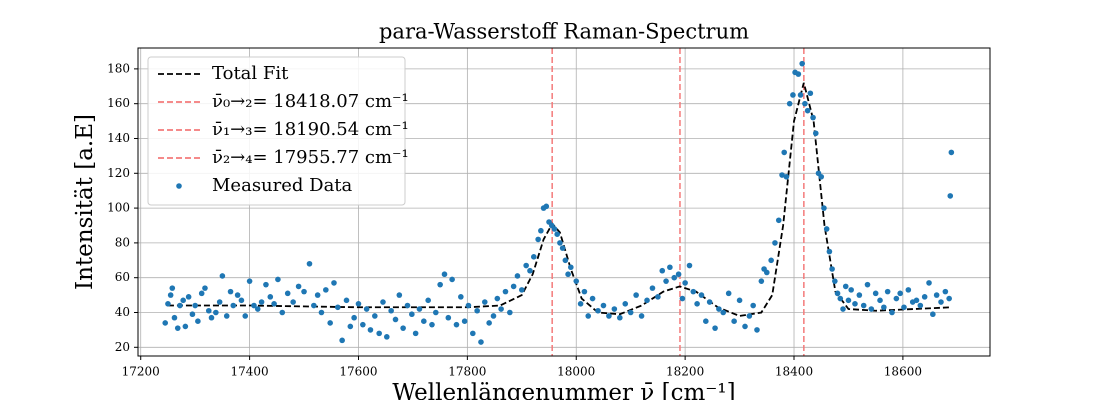 The image size is (1100, 400). What do you see at coordinates (122, 347) in the screenshot?
I see `y-tick-label: 20` at bounding box center [122, 347].